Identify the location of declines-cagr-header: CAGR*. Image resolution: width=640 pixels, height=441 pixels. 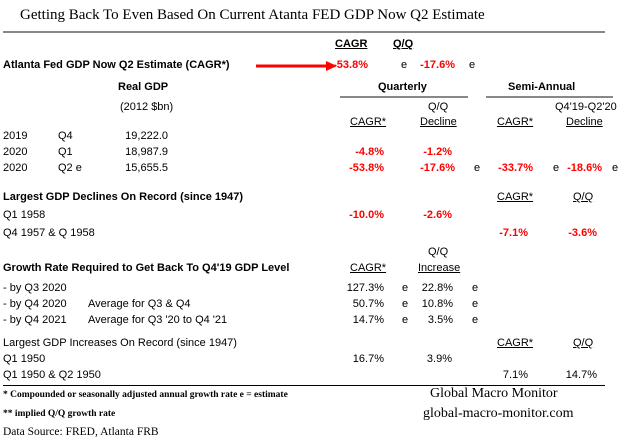
(515, 197).